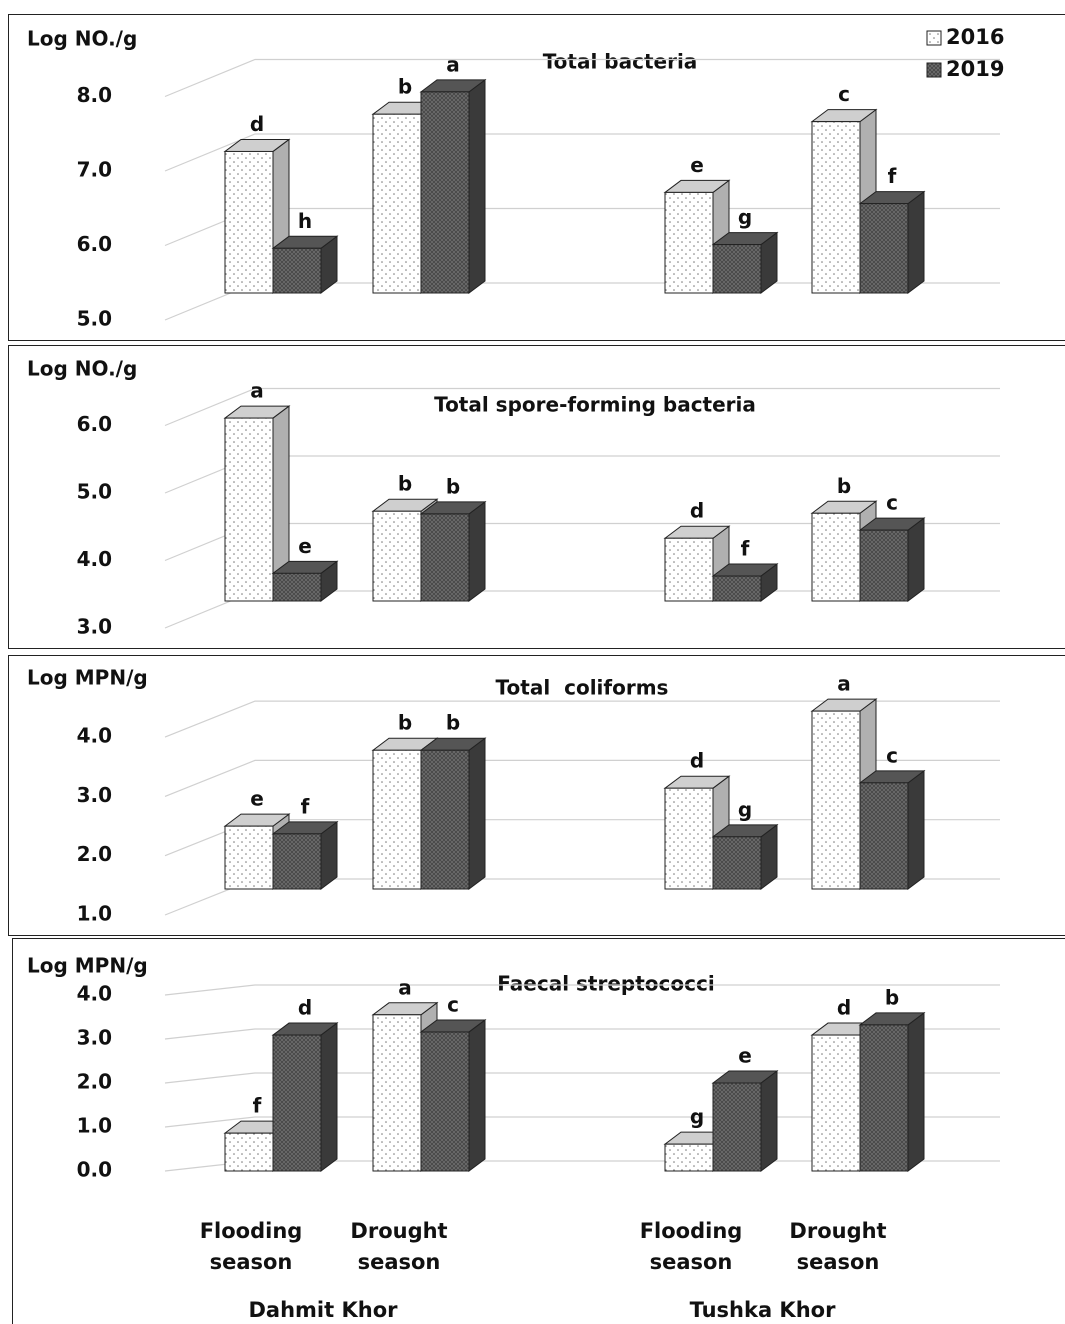  Describe the element at coordinates (595, 405) in the screenshot. I see `chart-title: Total spore-forming bacteria` at that location.